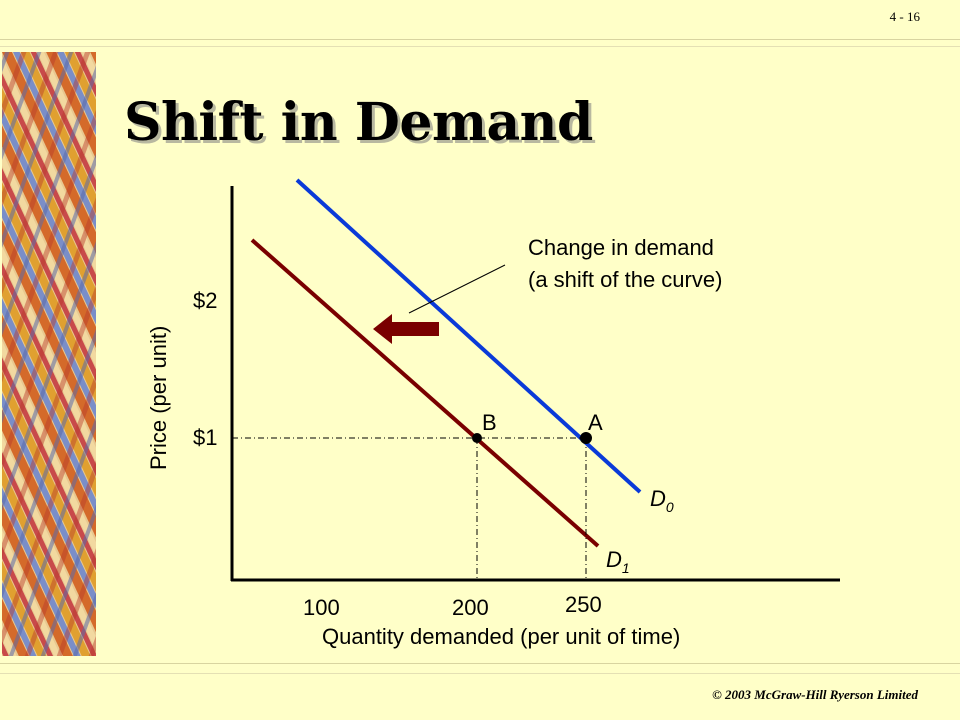 Image resolution: width=960 pixels, height=720 pixels. What do you see at coordinates (470, 607) in the screenshot?
I see `x-tick-label-200: 200` at bounding box center [470, 607].